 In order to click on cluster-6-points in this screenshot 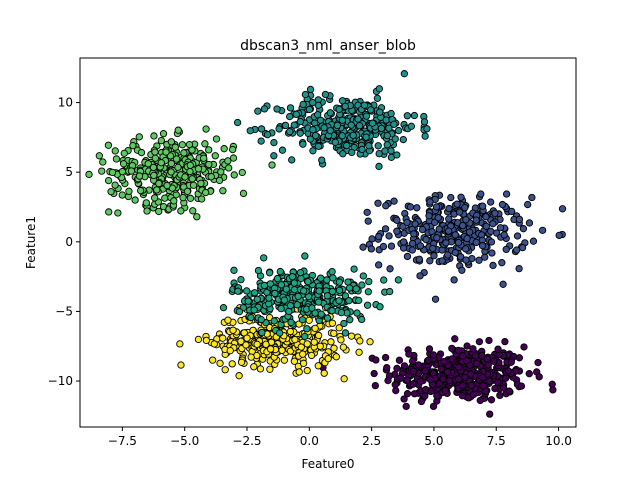, I will do `click(311, 296)`.